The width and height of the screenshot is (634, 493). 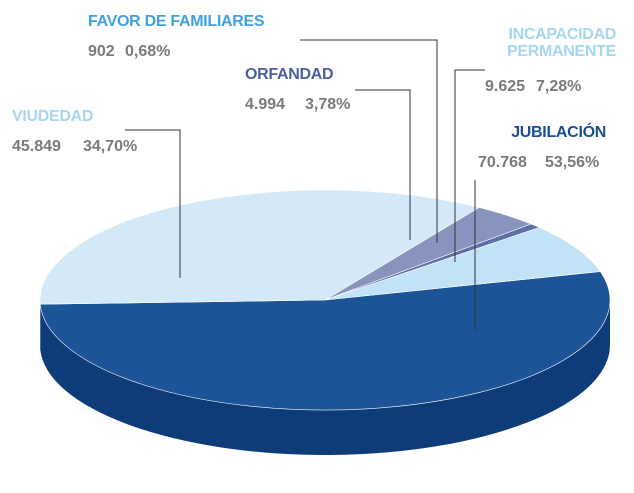 What do you see at coordinates (148, 51) in the screenshot?
I see `percentage-label: 0,68%` at bounding box center [148, 51].